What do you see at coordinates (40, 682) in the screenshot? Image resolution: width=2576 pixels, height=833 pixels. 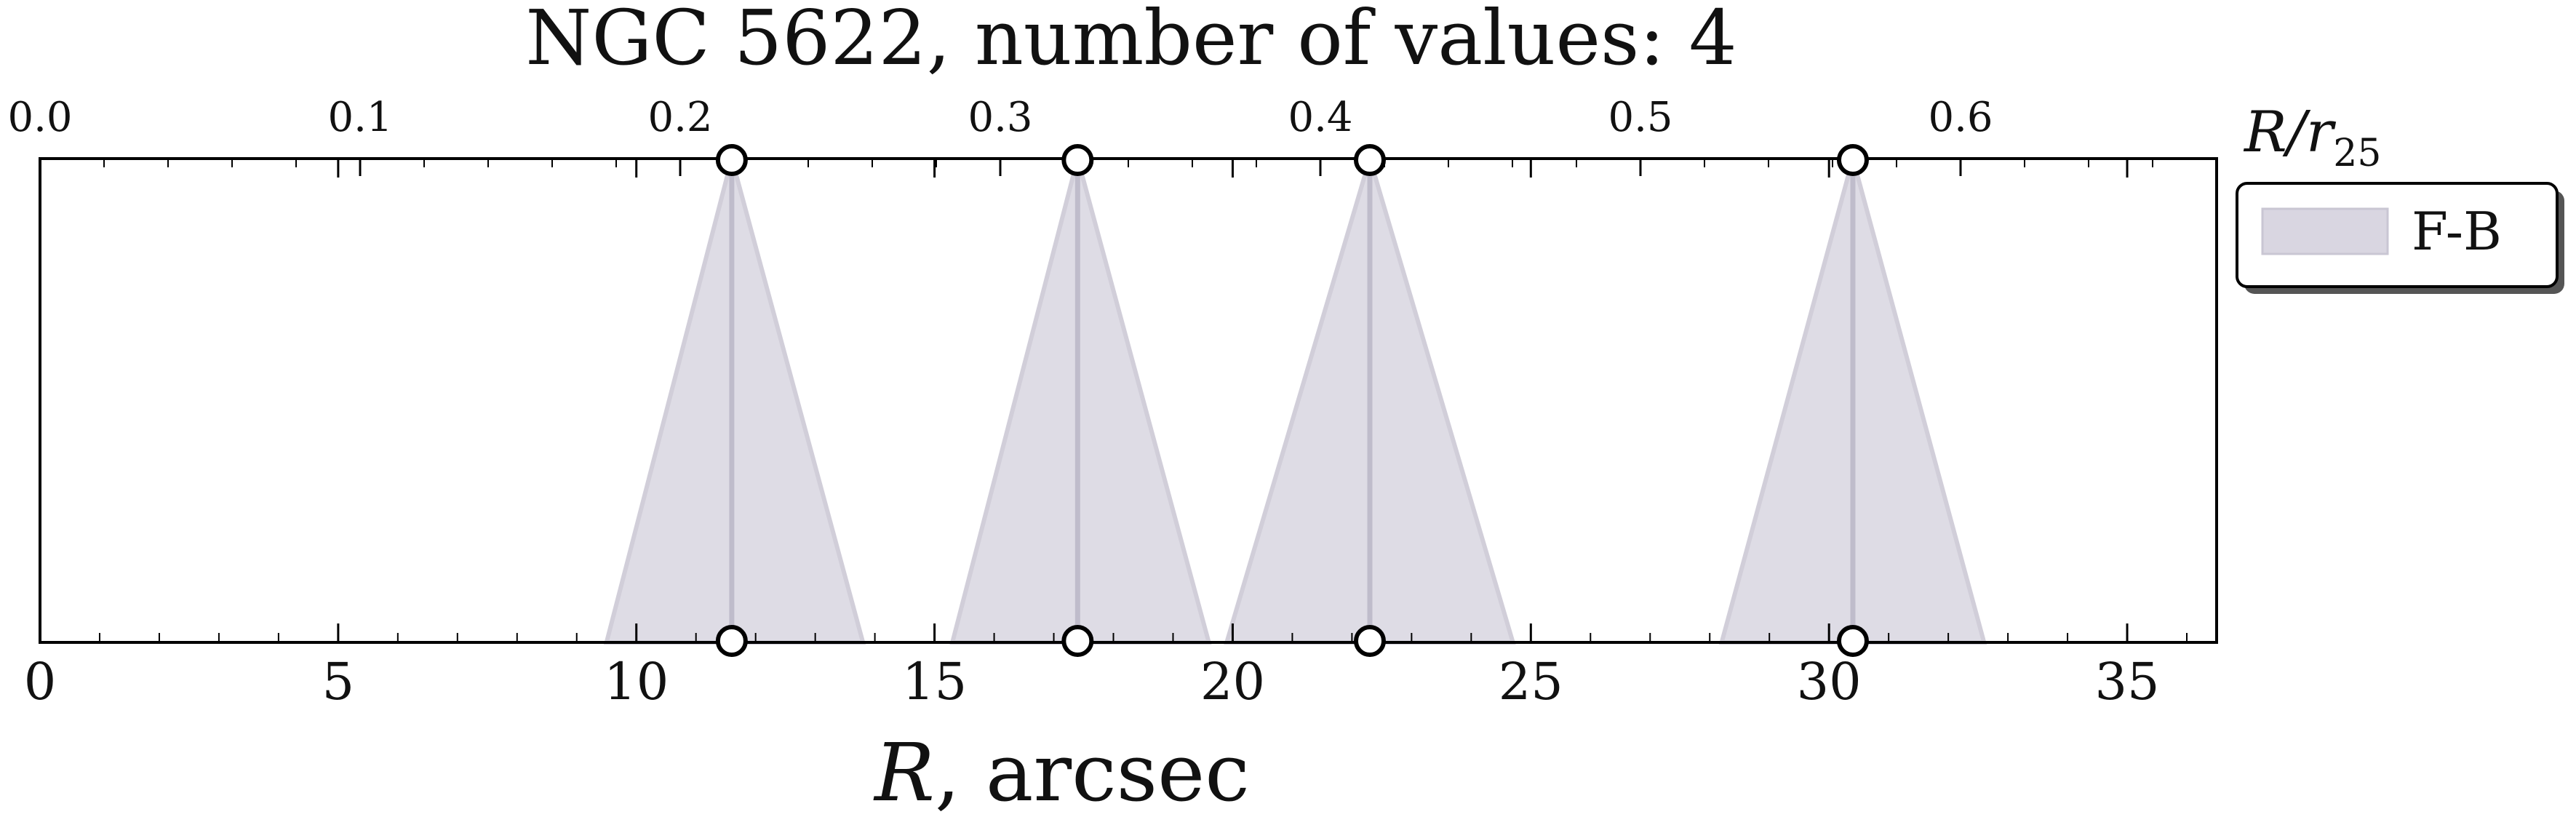 I see `x-tick-label-0: 0` at bounding box center [40, 682].